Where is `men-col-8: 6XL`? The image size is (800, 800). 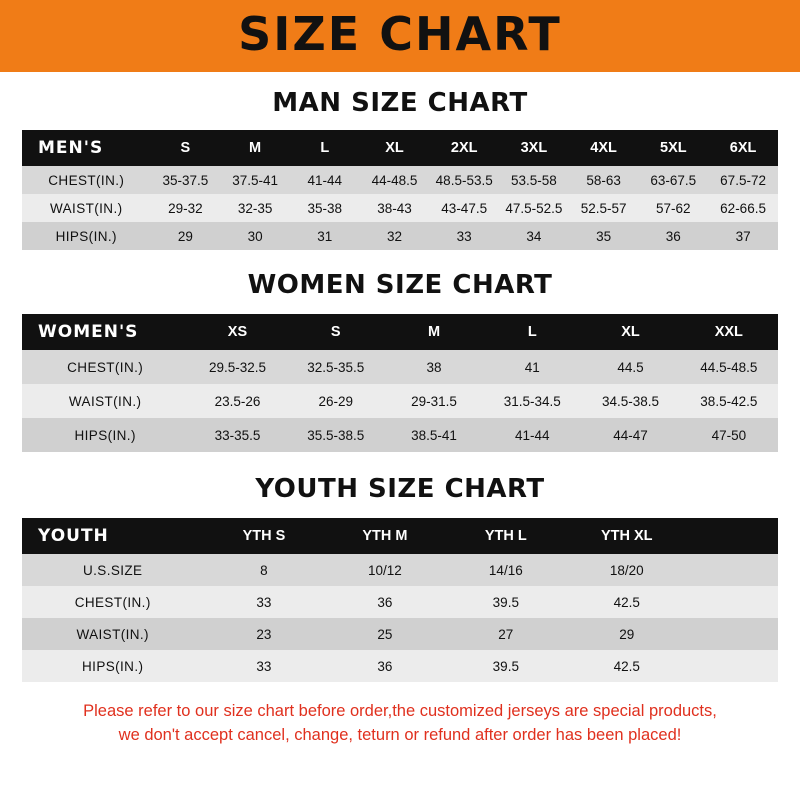 men-col-8: 6XL is located at coordinates (743, 148).